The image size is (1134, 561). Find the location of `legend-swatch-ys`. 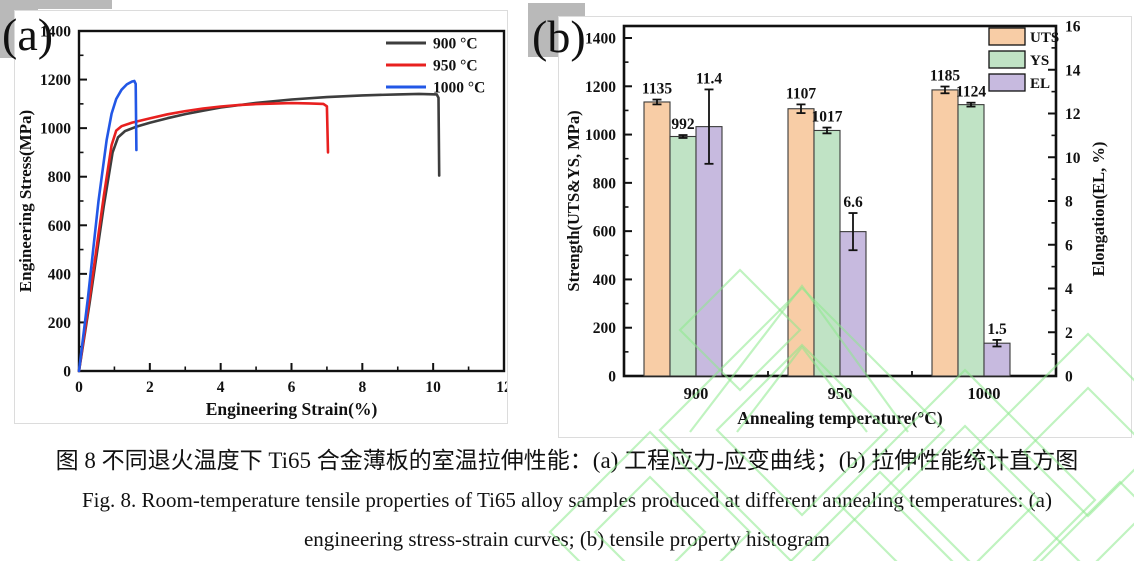

legend-swatch-ys is located at coordinates (1007, 59).